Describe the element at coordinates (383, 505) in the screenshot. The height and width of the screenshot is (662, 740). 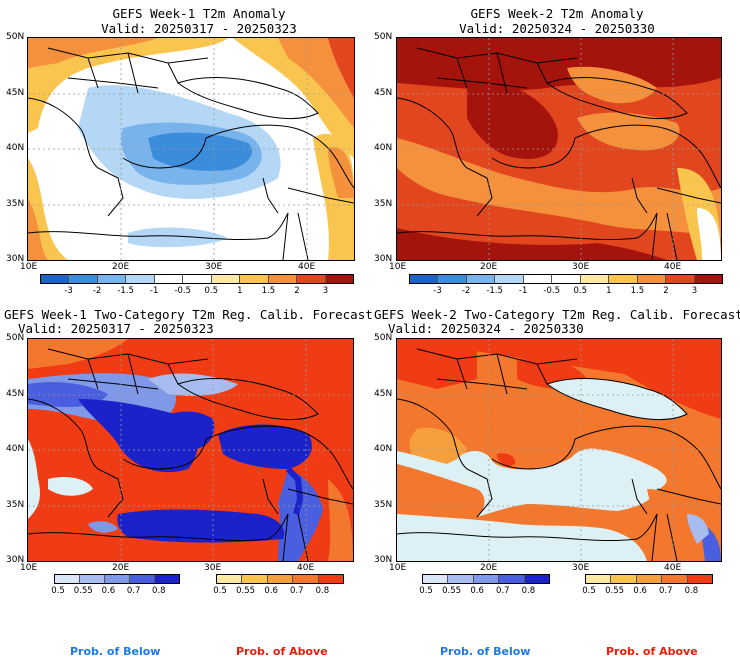
I see `panel4-lat-35: 35N` at that location.